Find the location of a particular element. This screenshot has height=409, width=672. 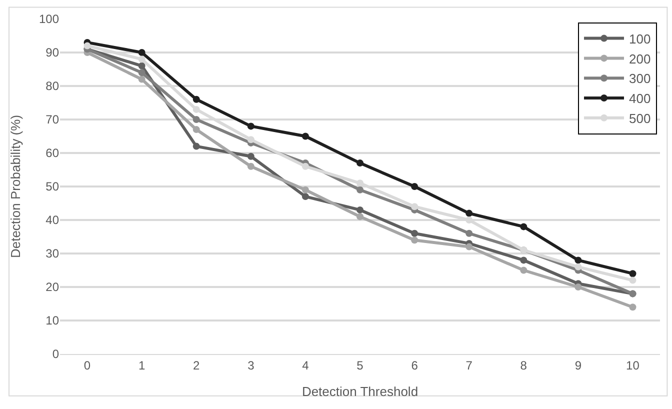

y-tick-label: 90 is located at coordinates (53, 53).